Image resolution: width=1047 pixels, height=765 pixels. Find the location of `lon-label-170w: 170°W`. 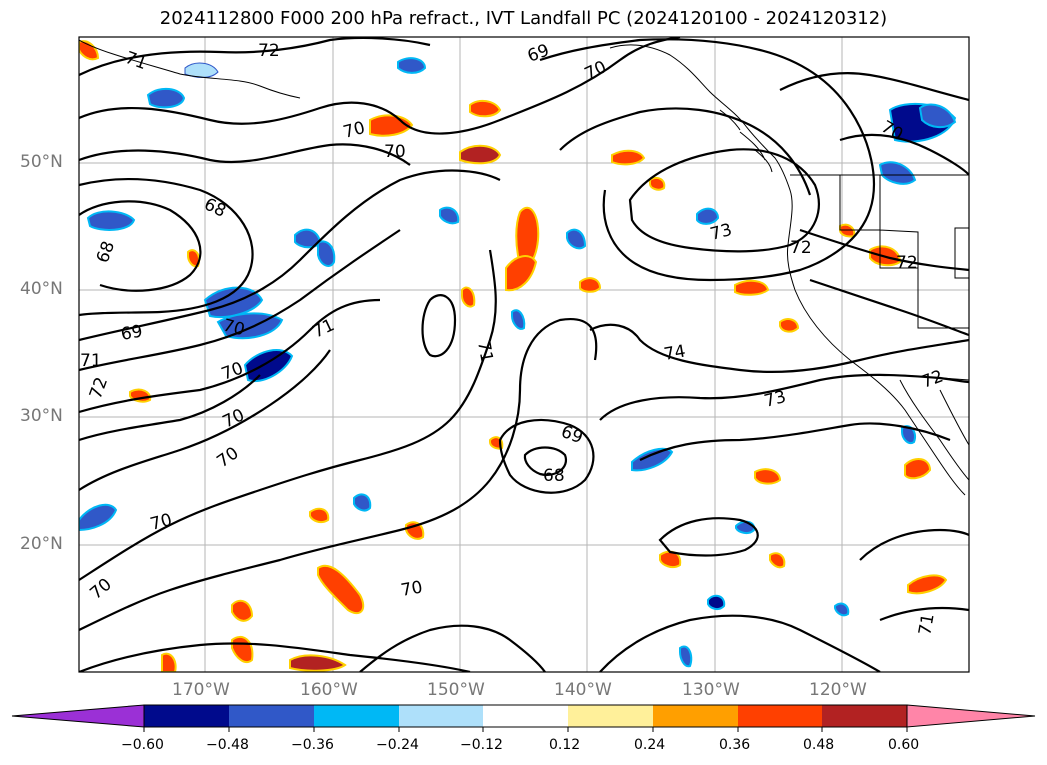

lon-label-170w: 170°W is located at coordinates (201, 690).